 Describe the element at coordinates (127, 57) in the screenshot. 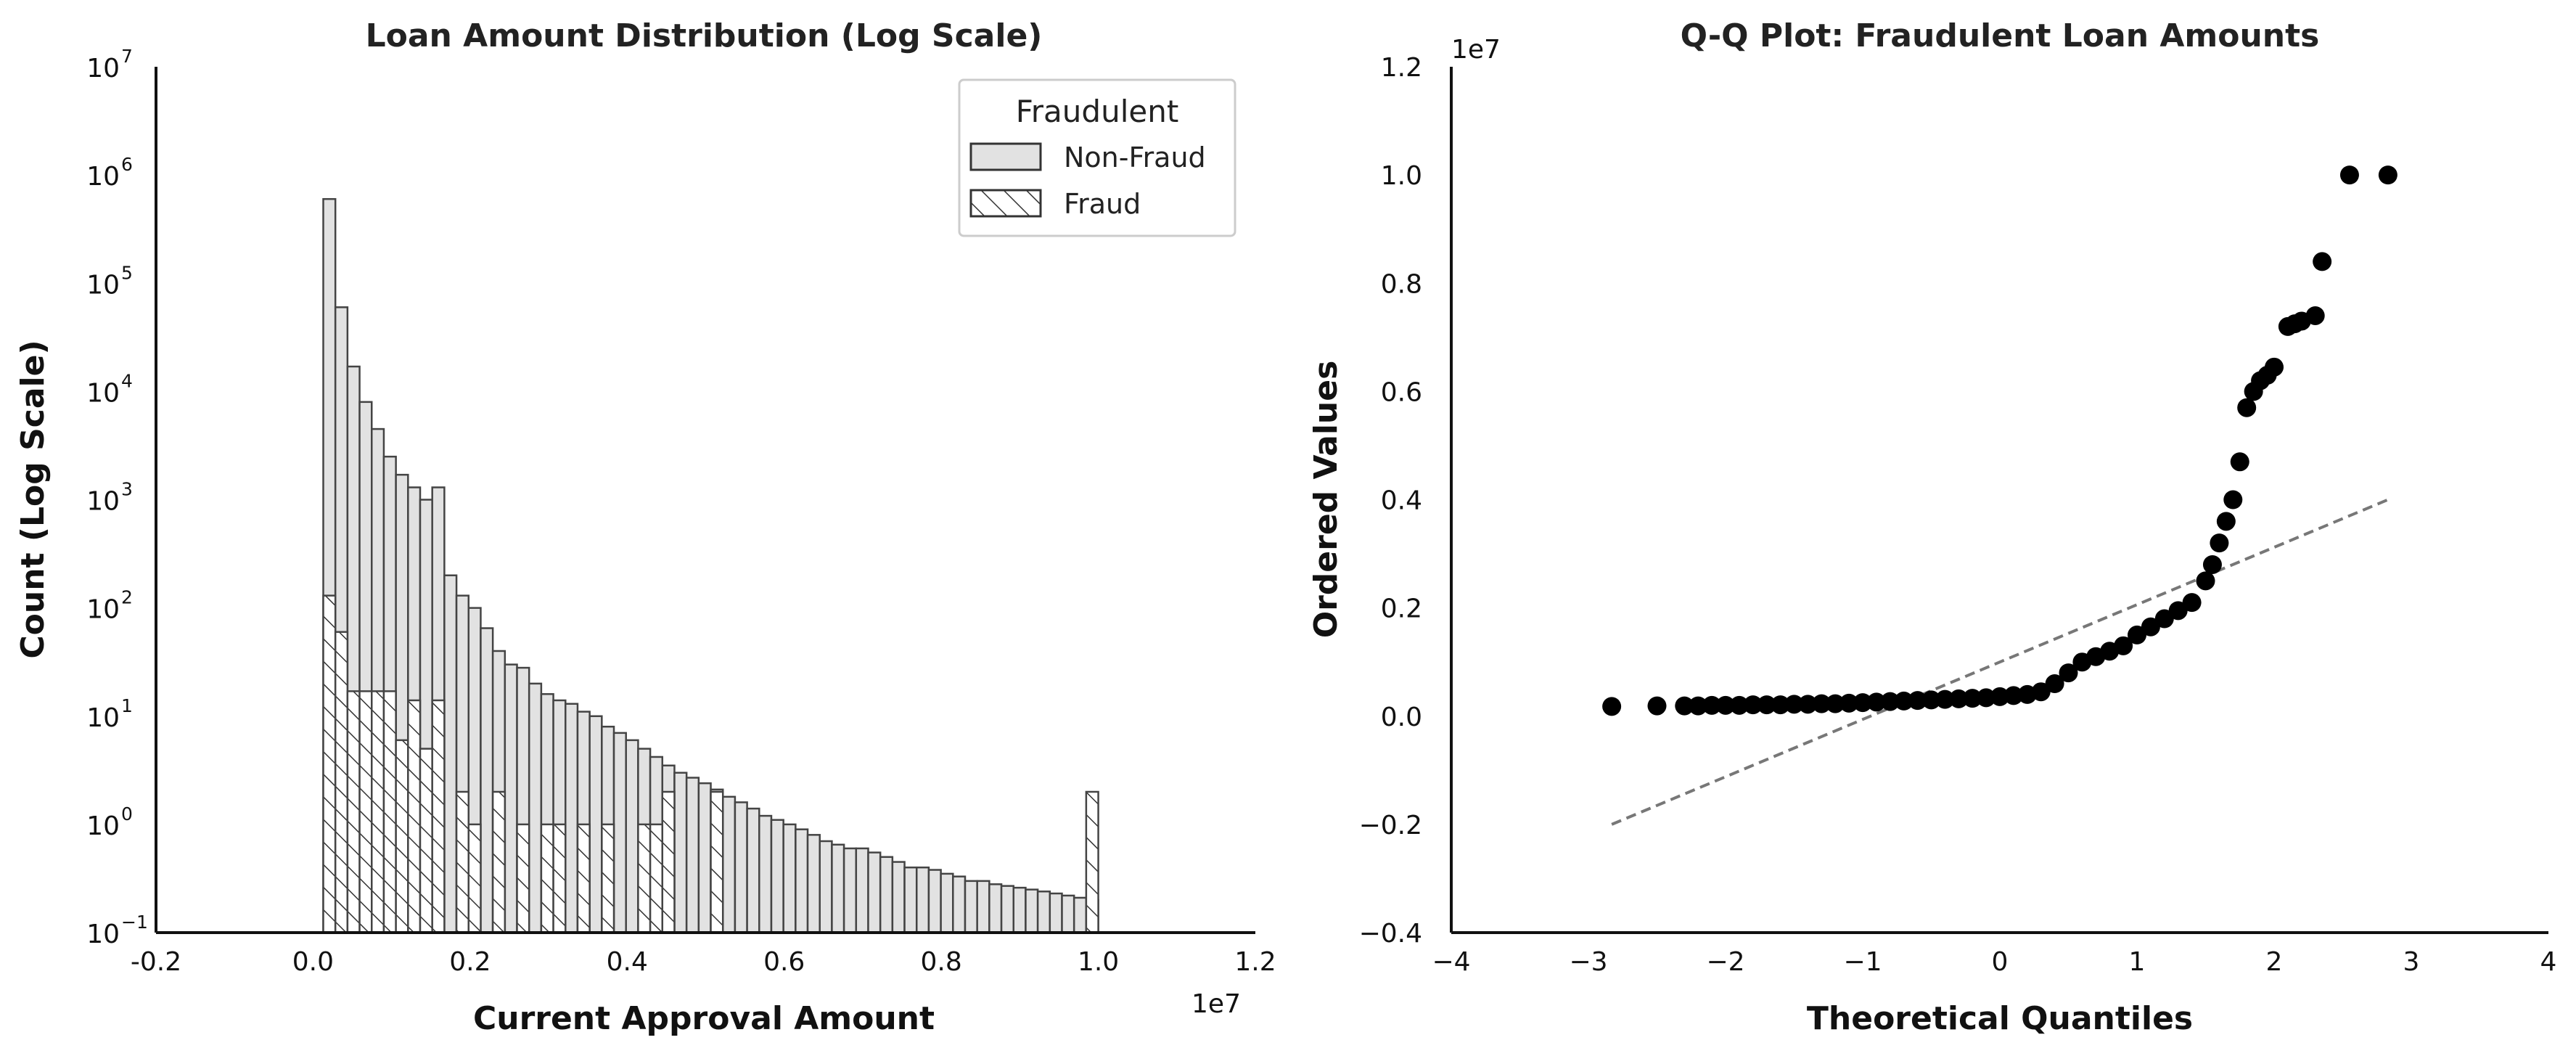

I see `histogram-y-tick-exponent: 7` at that location.